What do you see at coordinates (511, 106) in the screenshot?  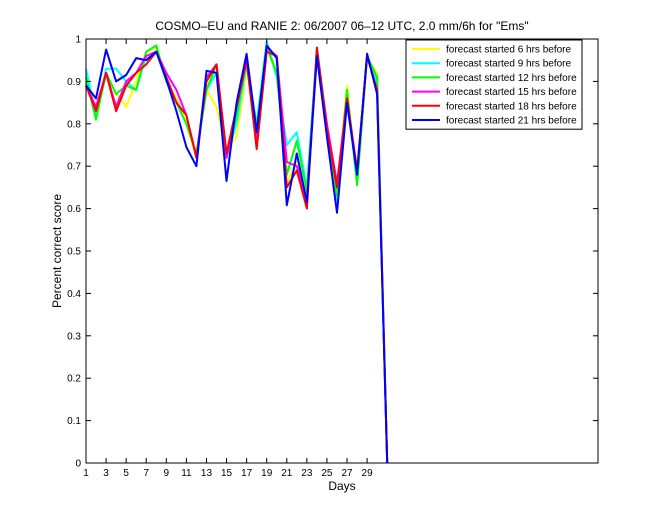 I see `legend-entry-label: forecast started 18 hrs before` at bounding box center [511, 106].